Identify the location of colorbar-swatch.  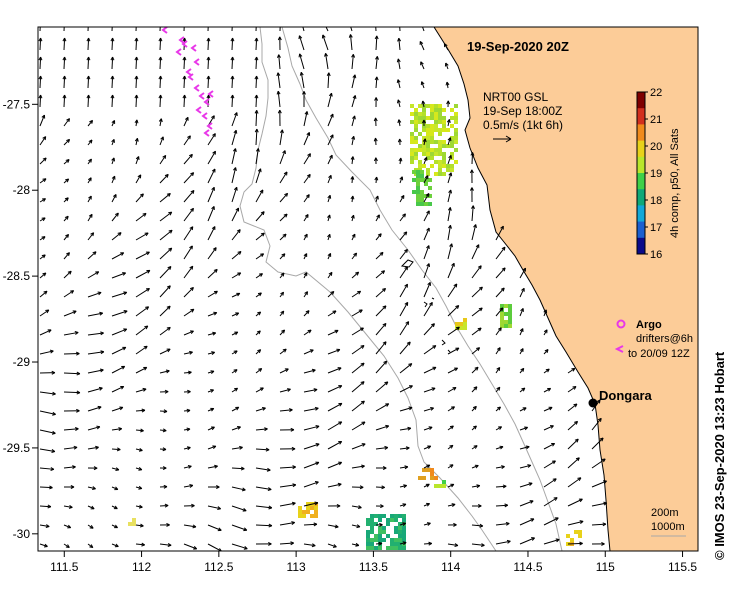
(641, 116).